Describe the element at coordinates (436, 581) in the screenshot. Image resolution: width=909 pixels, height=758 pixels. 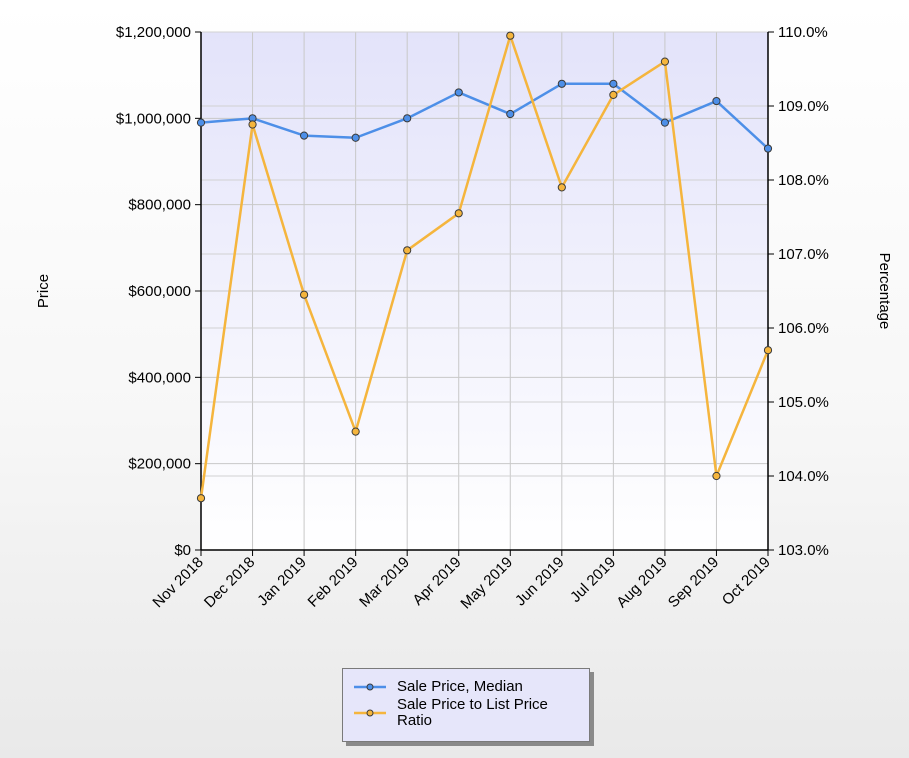
I see `x-tick-label: Apr 2019` at that location.